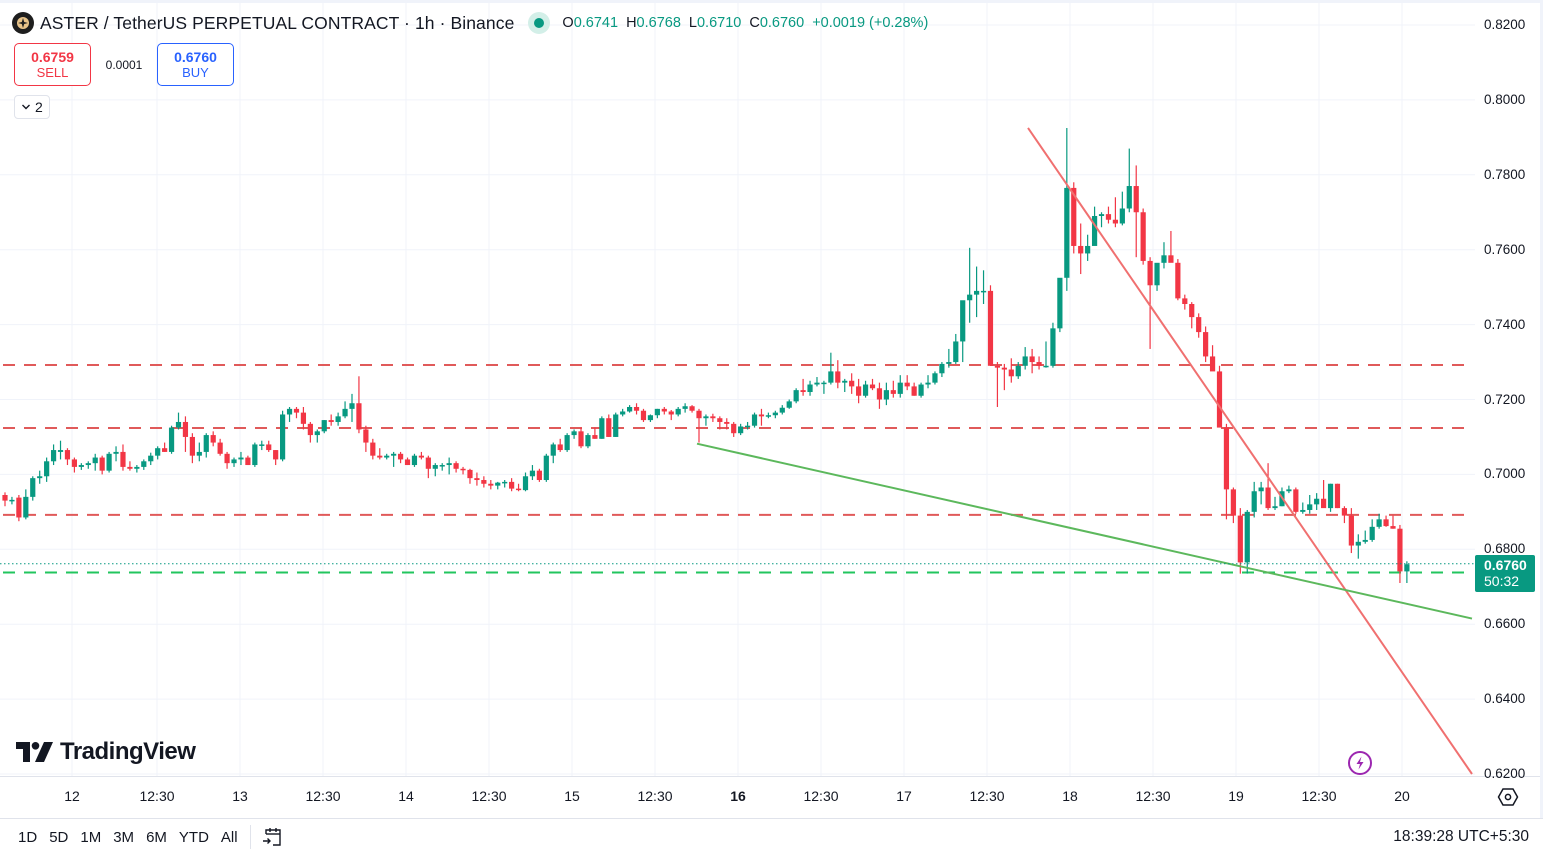 The height and width of the screenshot is (855, 1543). I want to click on buy-button: 0.6760 BUY, so click(195, 64).